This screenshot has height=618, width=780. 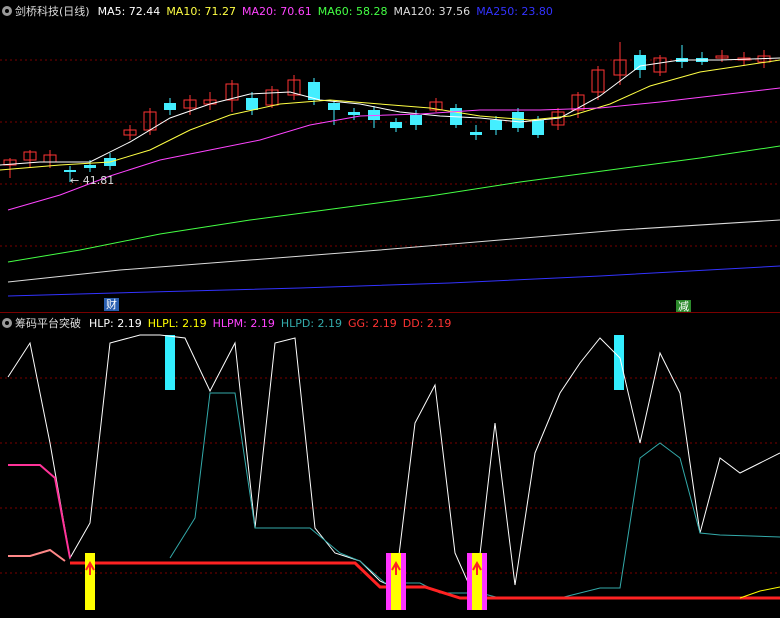 What do you see at coordinates (92, 180) in the screenshot?
I see `low-price-label: ← 41.81` at bounding box center [92, 180].